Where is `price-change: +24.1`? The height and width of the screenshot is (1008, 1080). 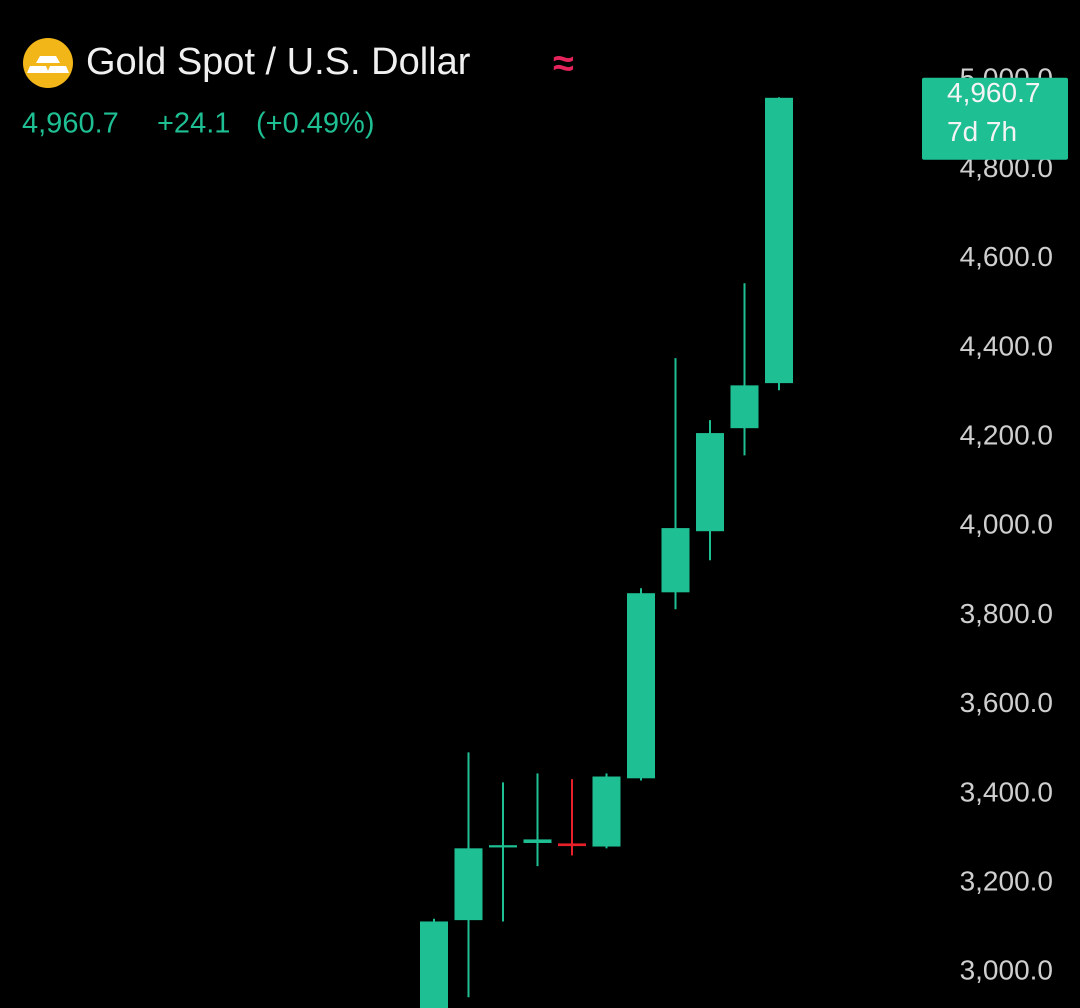
price-change: +24.1 is located at coordinates (193, 124).